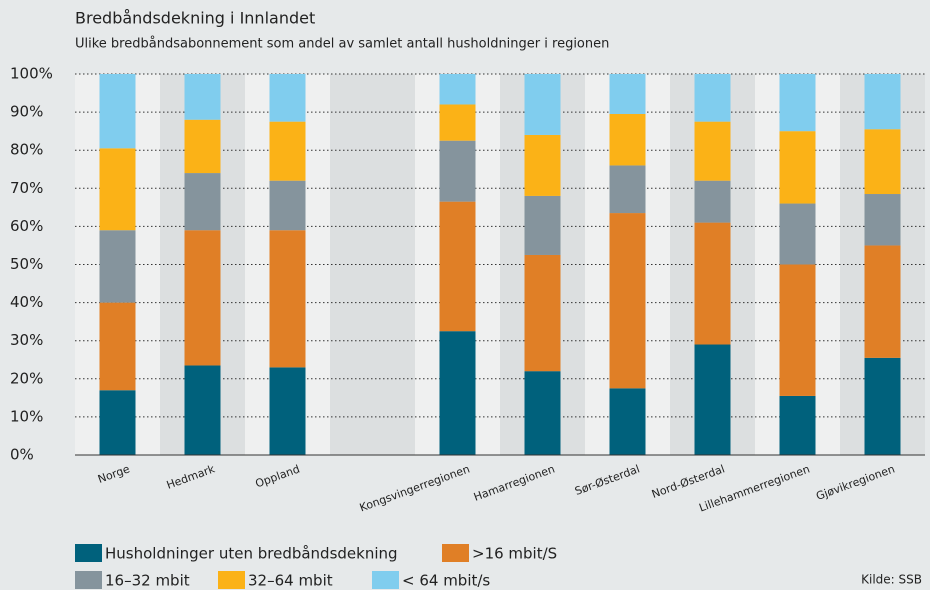 The width and height of the screenshot is (930, 590). What do you see at coordinates (26, 226) in the screenshot?
I see `y-tick-label: 60%` at bounding box center [26, 226].